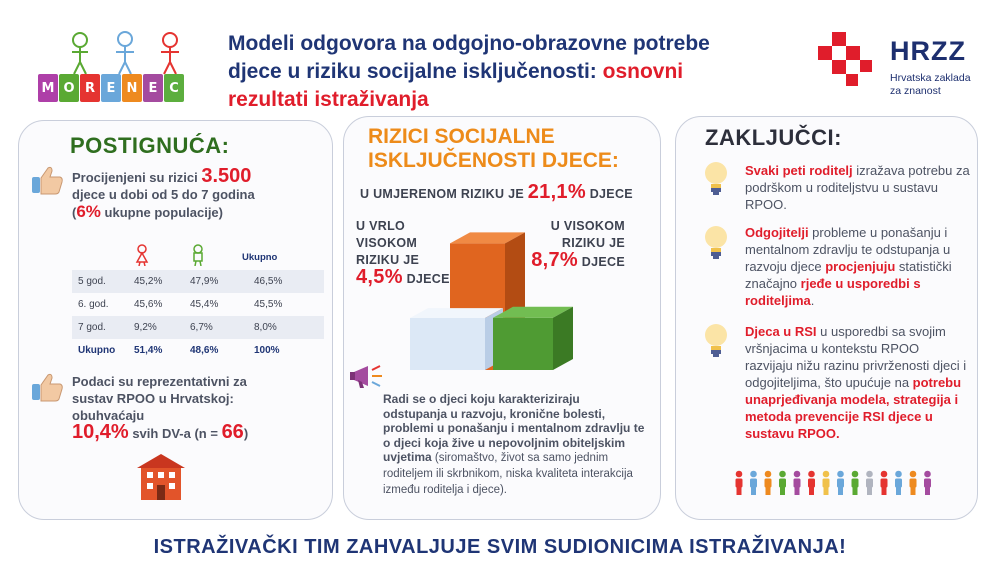 The width and height of the screenshot is (1000, 562). Describe the element at coordinates (48, 88) in the screenshot. I see `logo-letter: M` at that location.